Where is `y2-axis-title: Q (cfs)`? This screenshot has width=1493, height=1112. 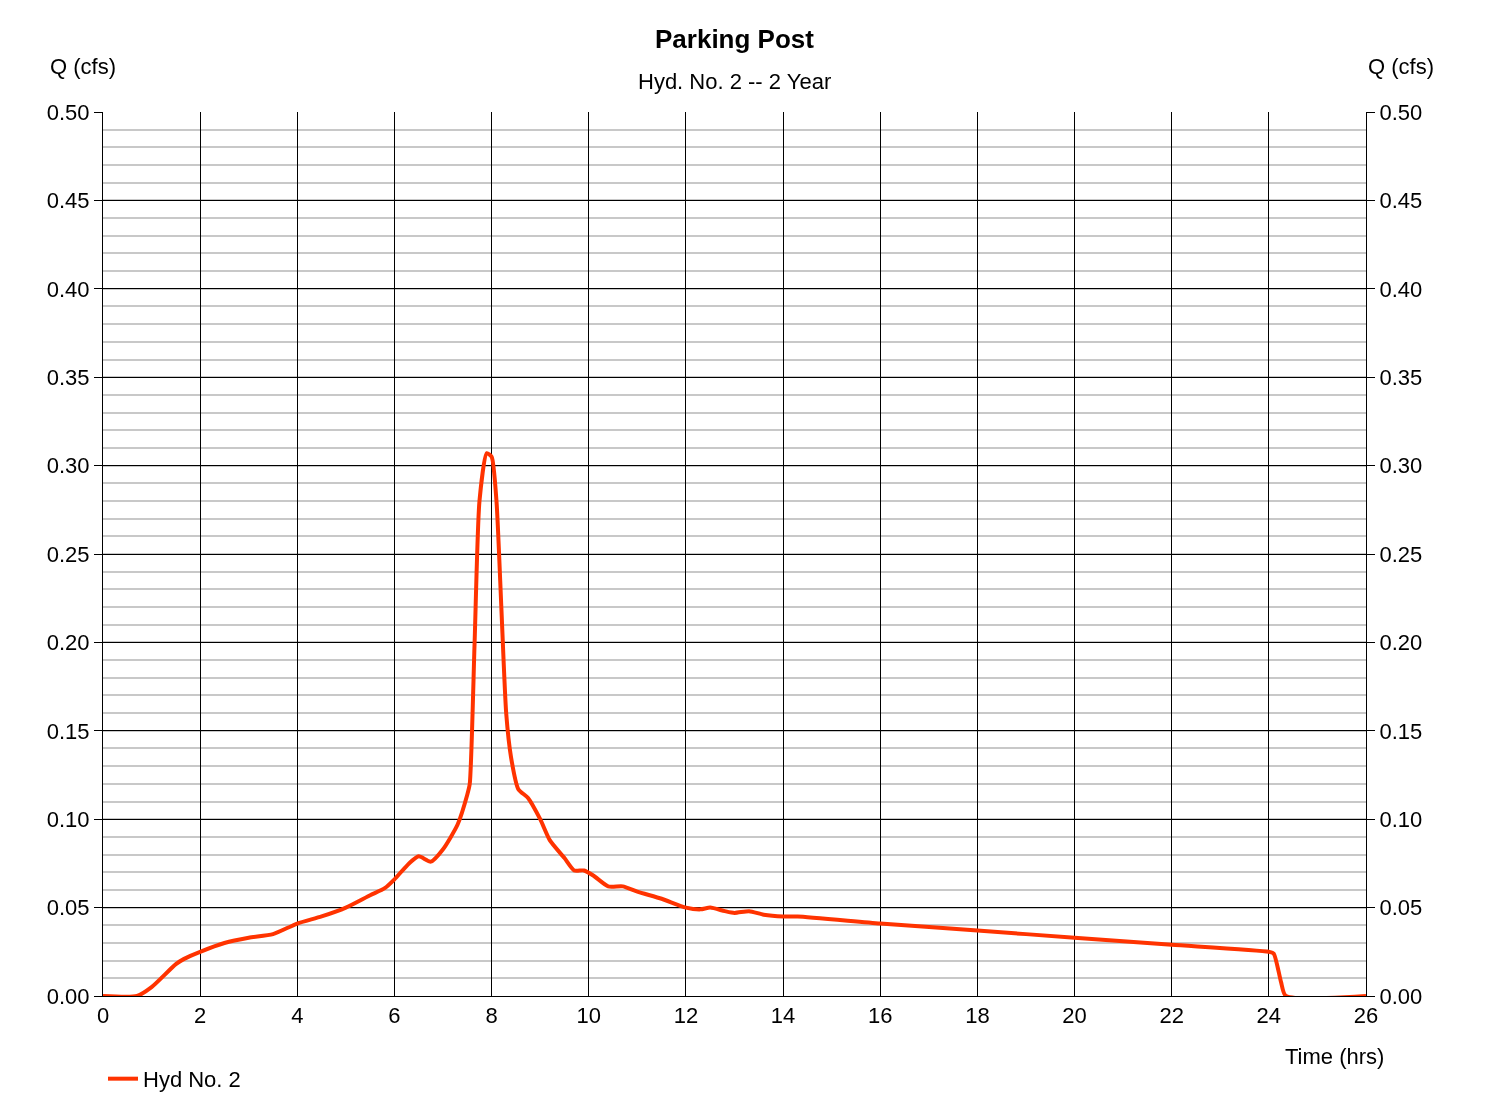 y2-axis-title: Q (cfs) is located at coordinates (1401, 66).